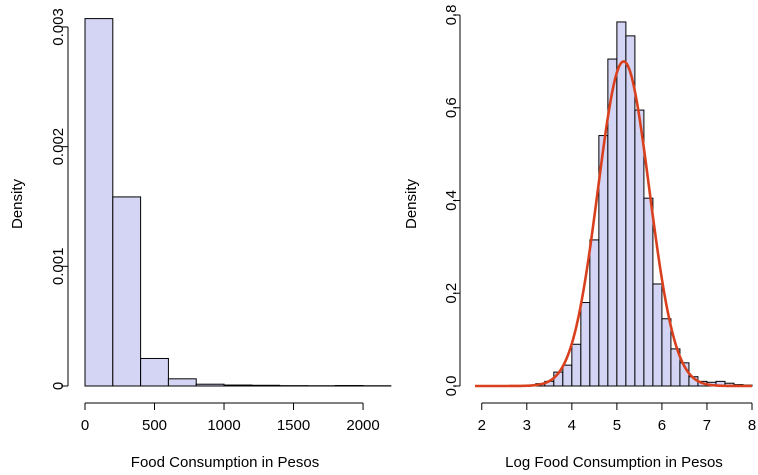  I want to click on y-tick-label-raw-1: 0.001, so click(58, 267).